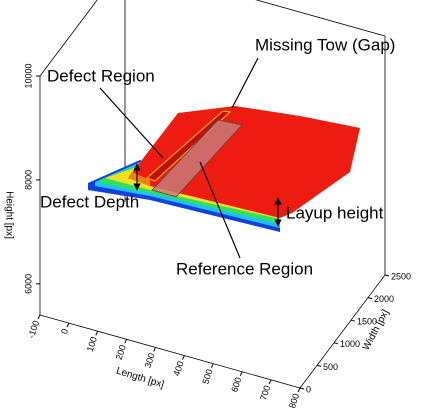 This screenshot has height=408, width=438. Describe the element at coordinates (367, 322) in the screenshot. I see `y-tick-label: 1500` at that location.